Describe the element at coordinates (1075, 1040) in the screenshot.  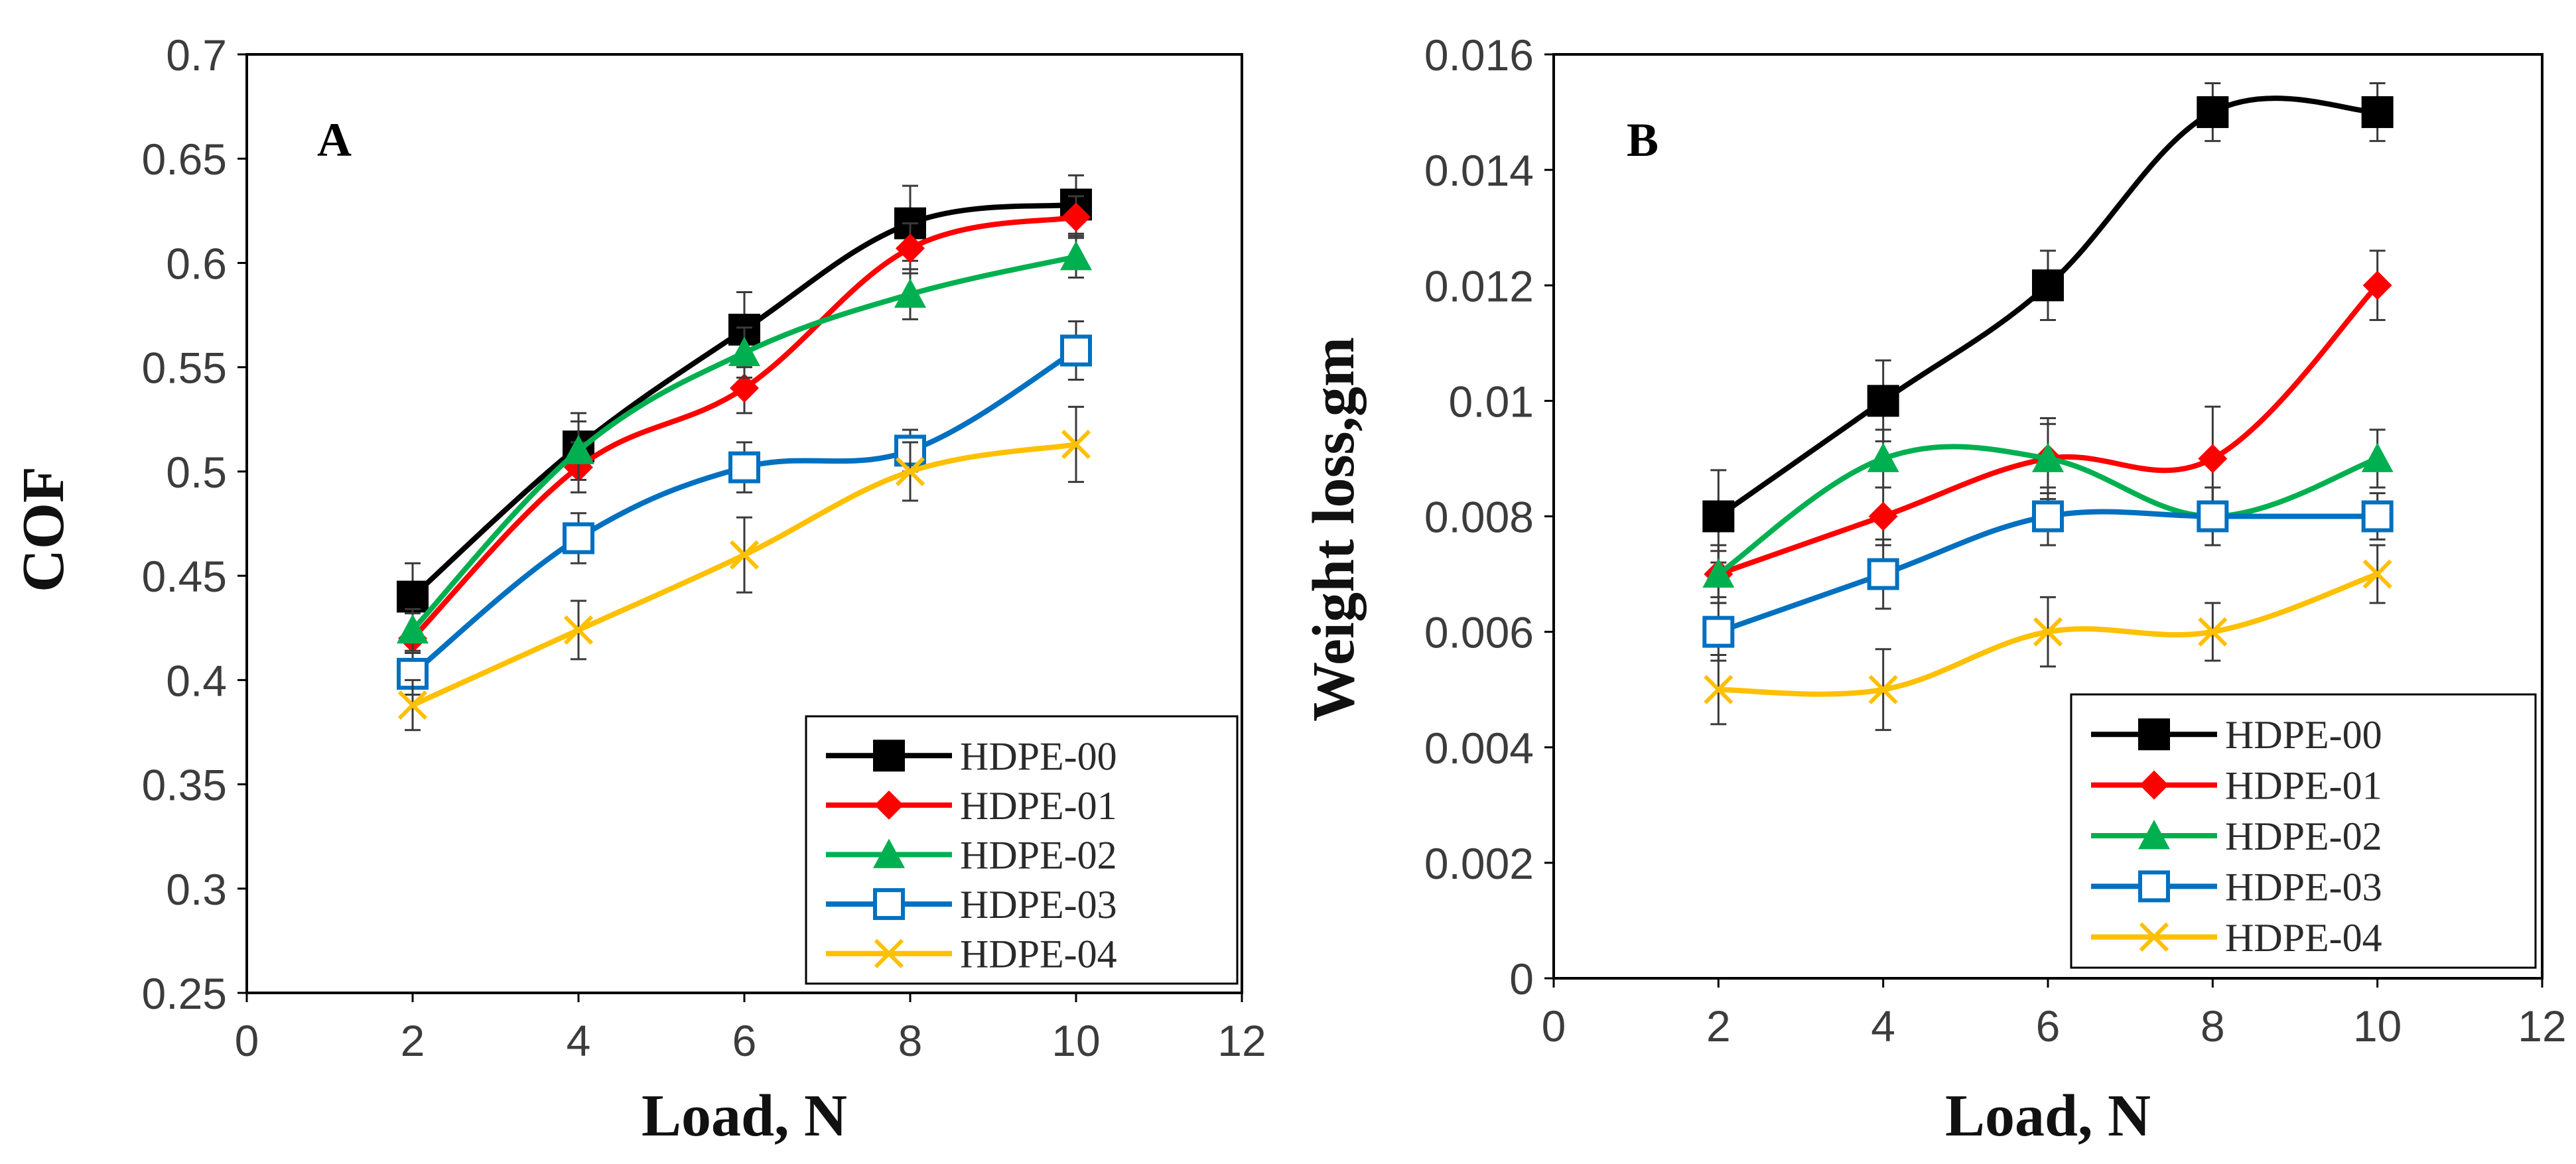
I see `x-tick-label: 10` at that location.